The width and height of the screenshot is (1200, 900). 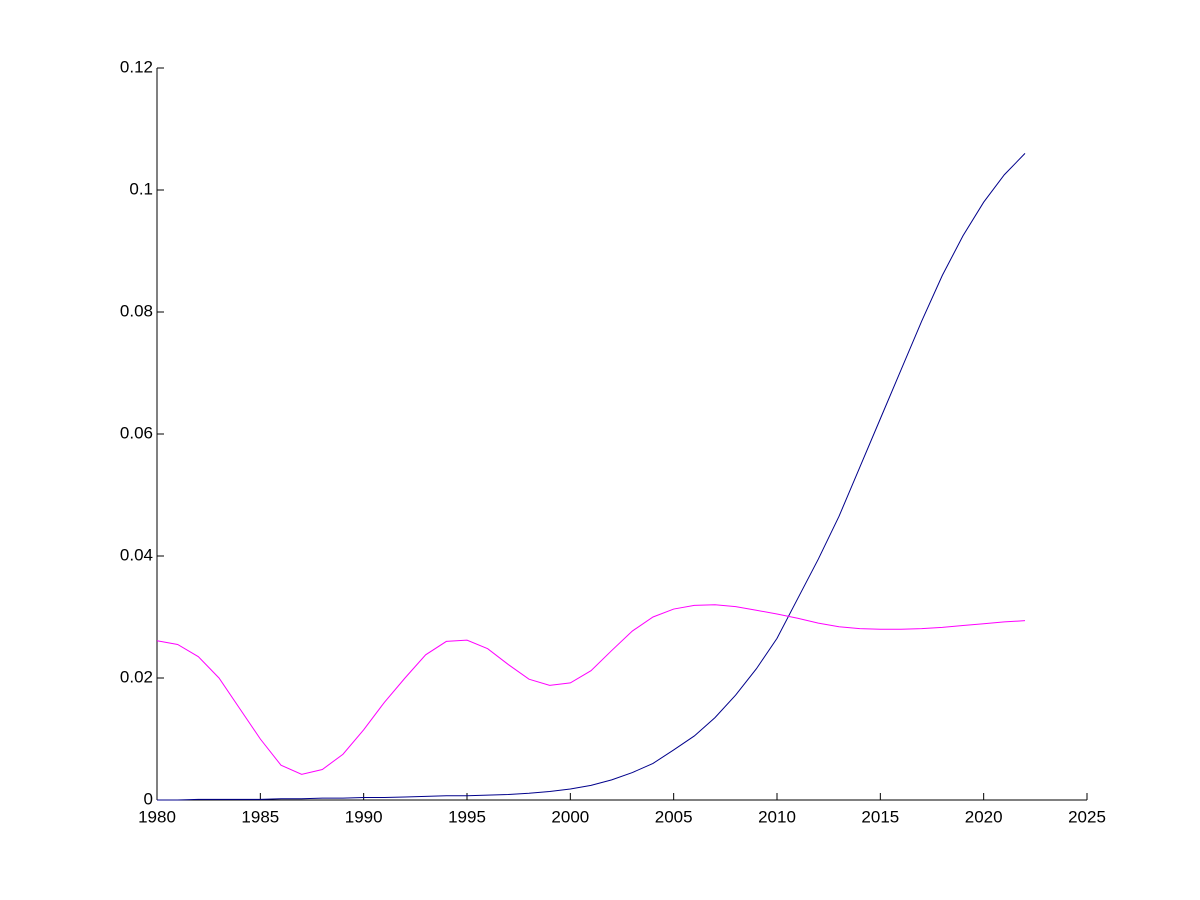 I want to click on y-tick-label: 0.06, so click(x=136, y=432).